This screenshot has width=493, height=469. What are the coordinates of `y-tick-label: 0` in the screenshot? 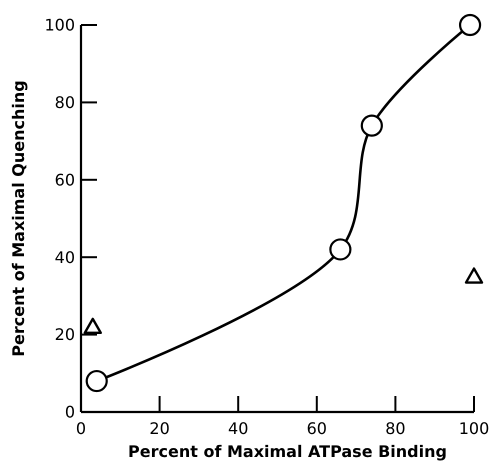 It's located at (69, 412).